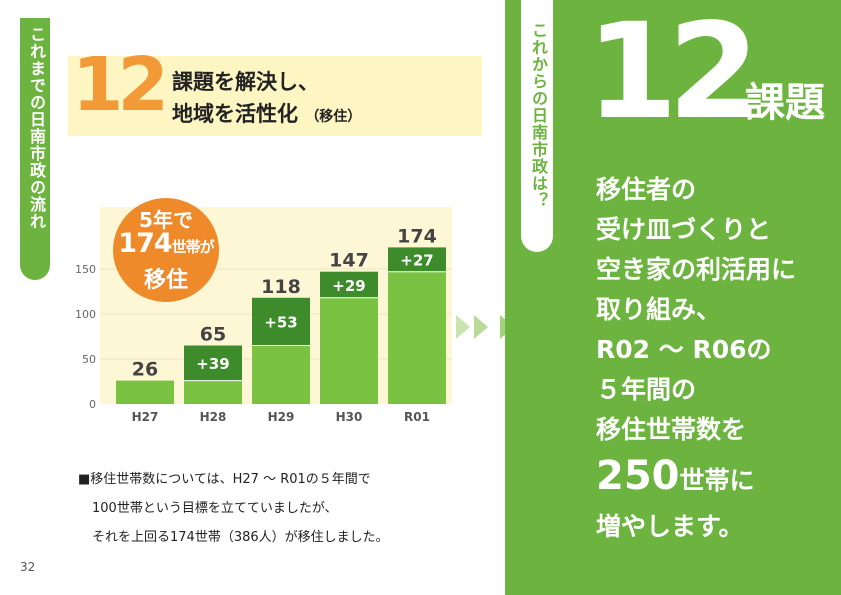  Describe the element at coordinates (538, 115) in the screenshot. I see `section-title-right: これからの日南市政は？` at that location.